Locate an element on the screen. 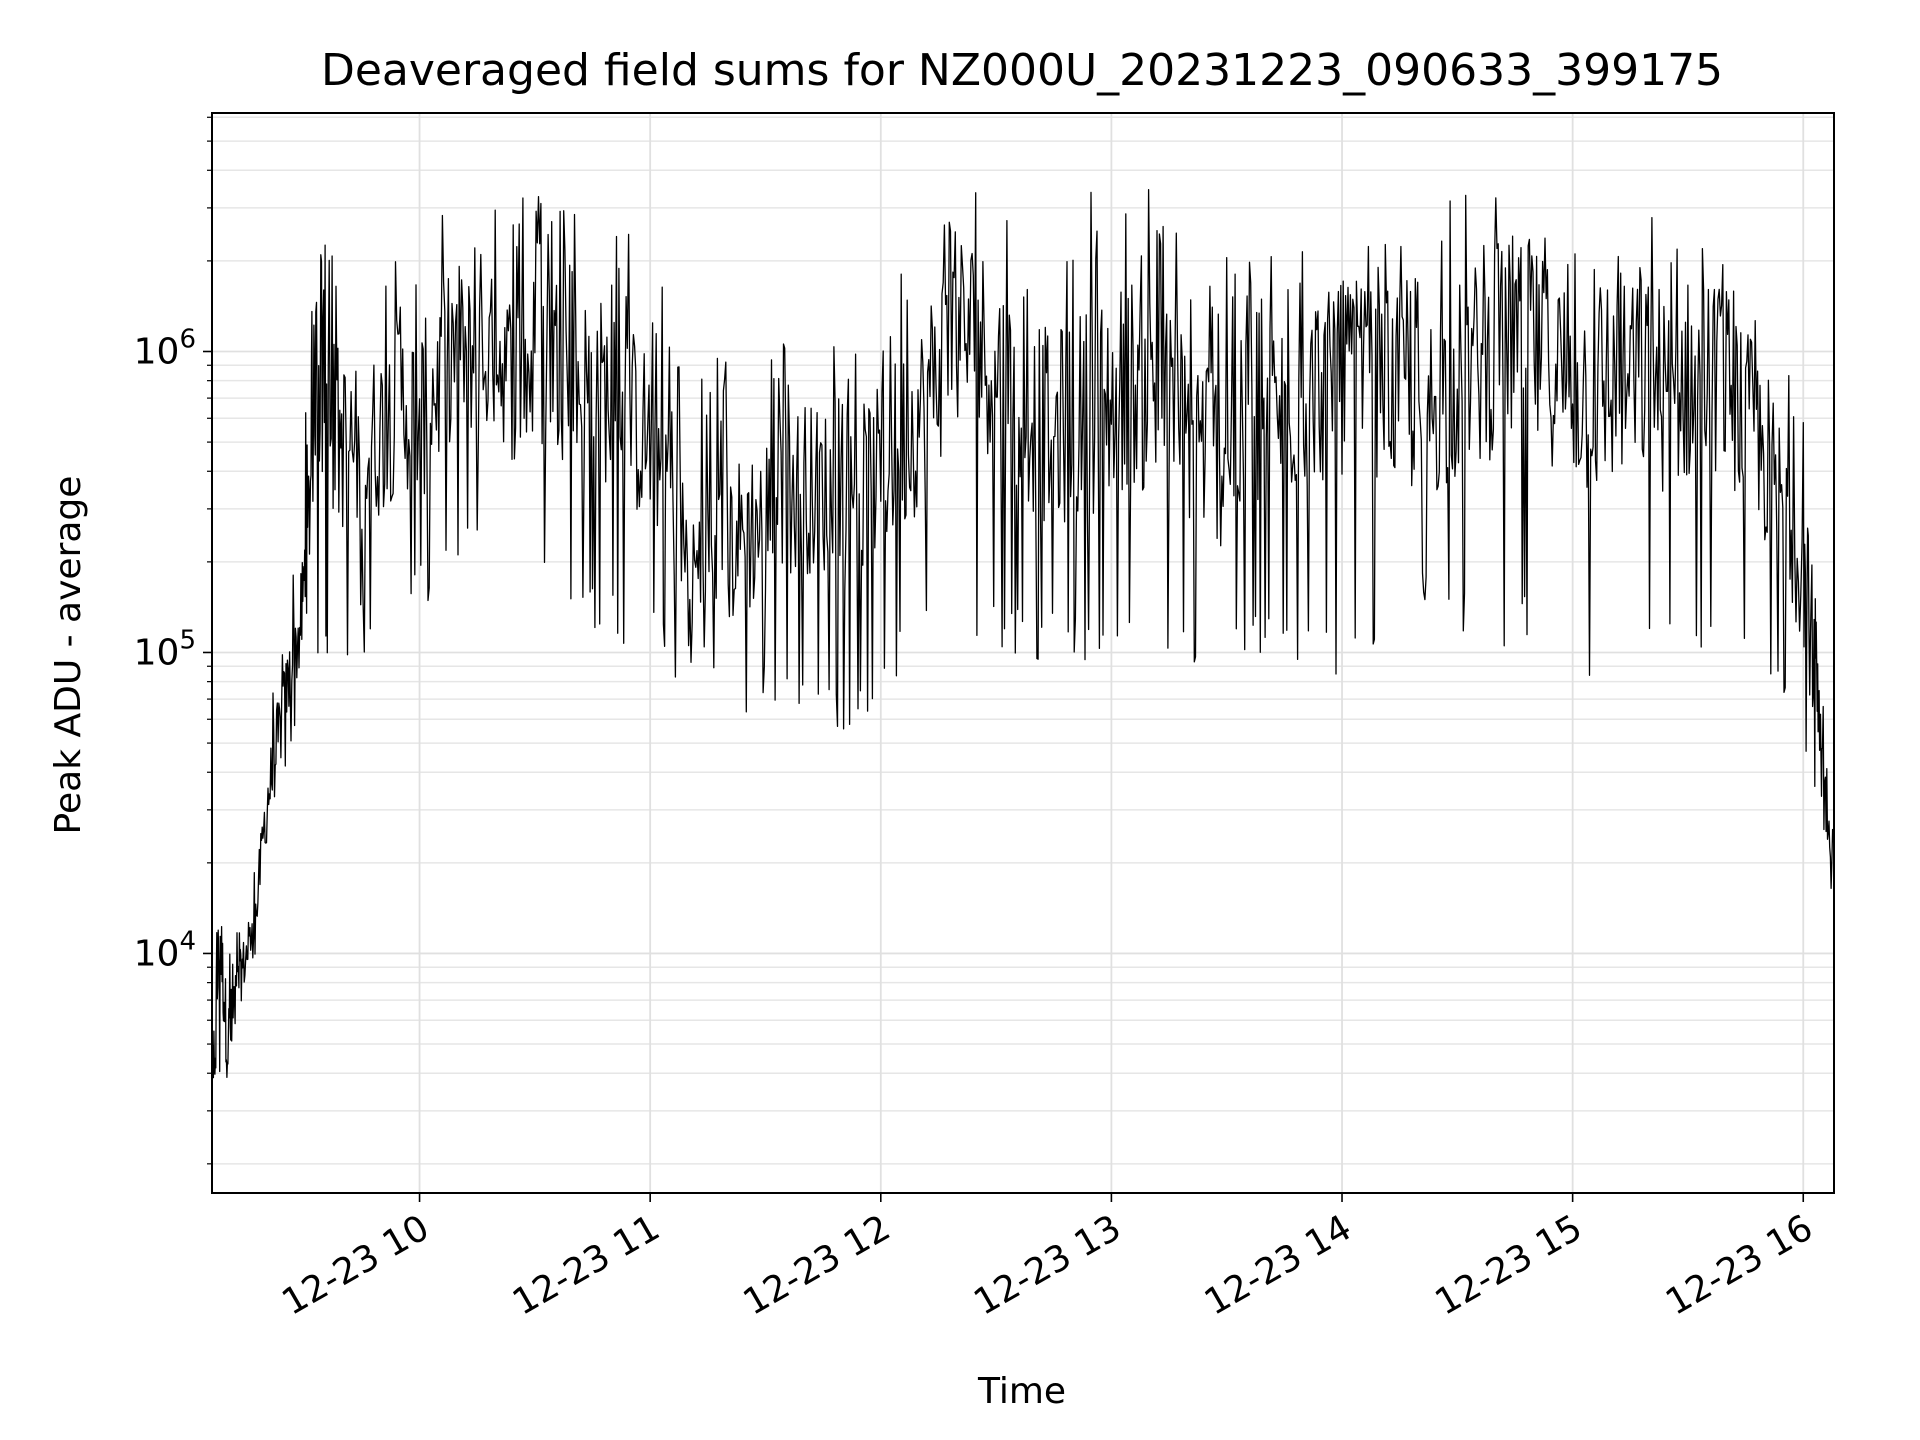 The width and height of the screenshot is (1920, 1440). y-tick-label: 10⁶ is located at coordinates (165, 348).